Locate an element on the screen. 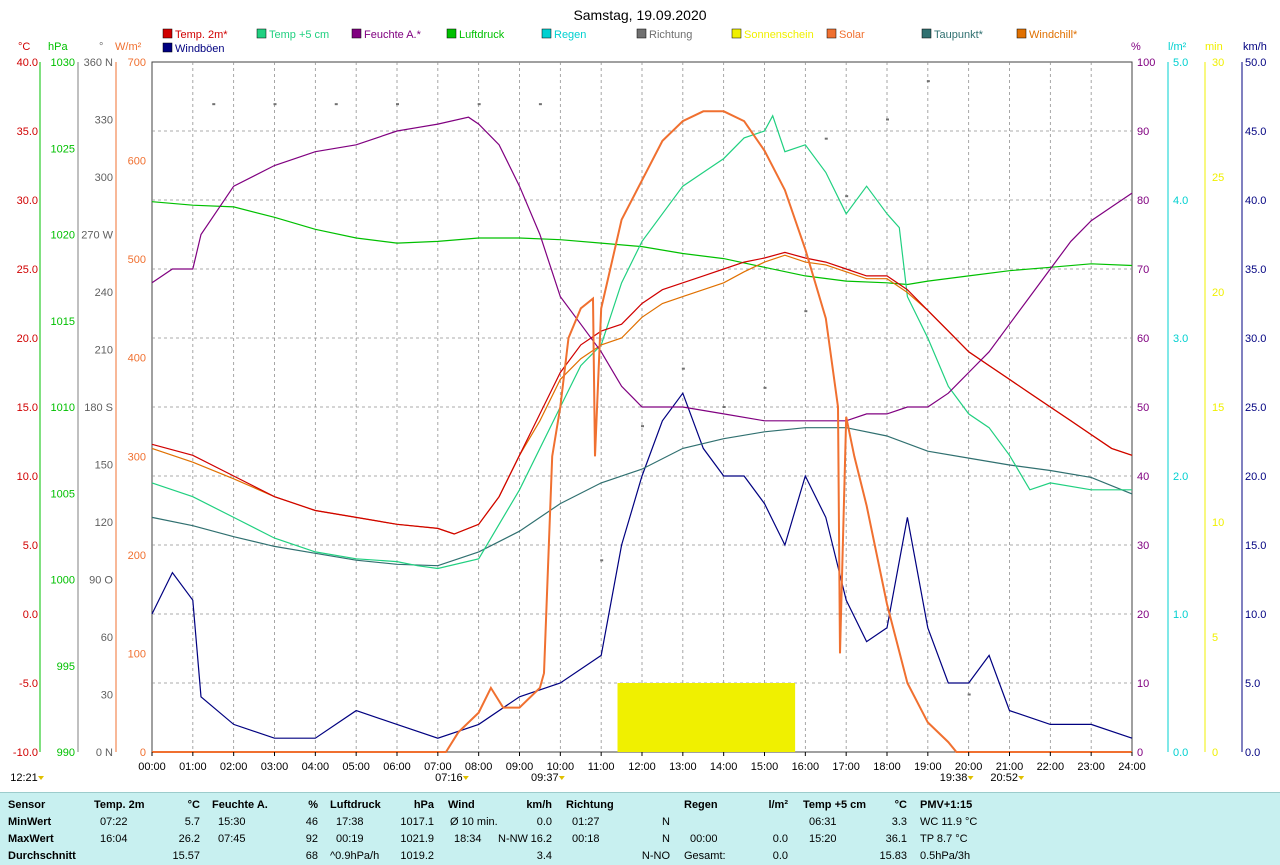 The height and width of the screenshot is (865, 1280). stats-pressure-max-time: 00:19 is located at coordinates (350, 839).